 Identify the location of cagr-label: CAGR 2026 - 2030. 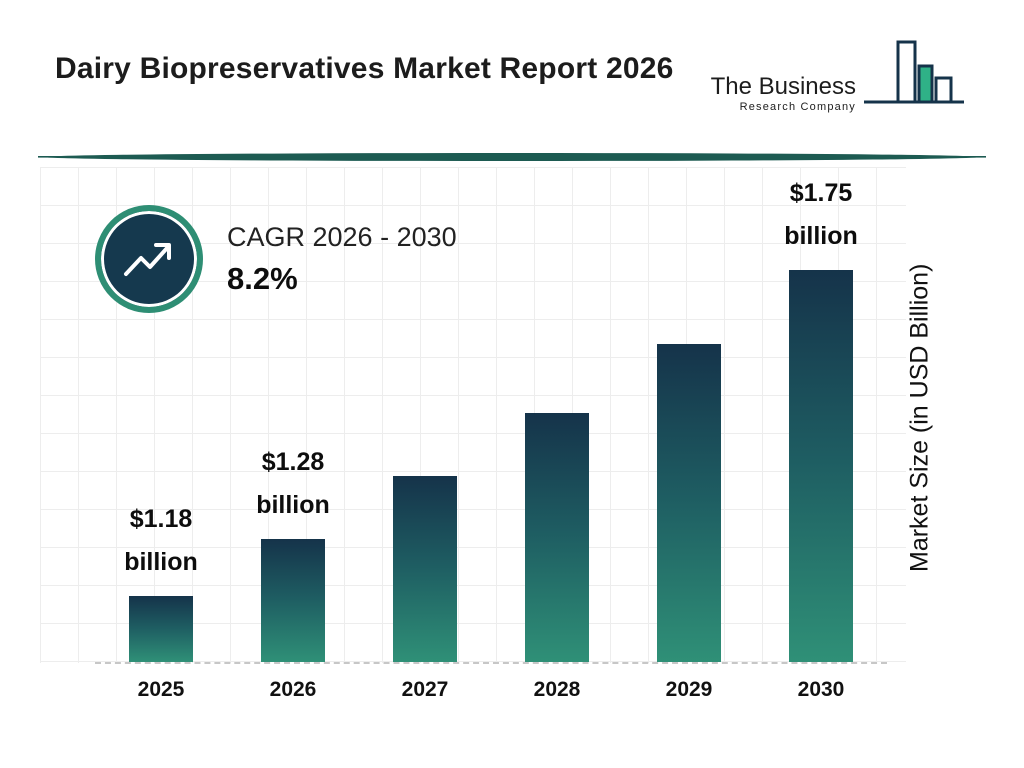
(342, 236).